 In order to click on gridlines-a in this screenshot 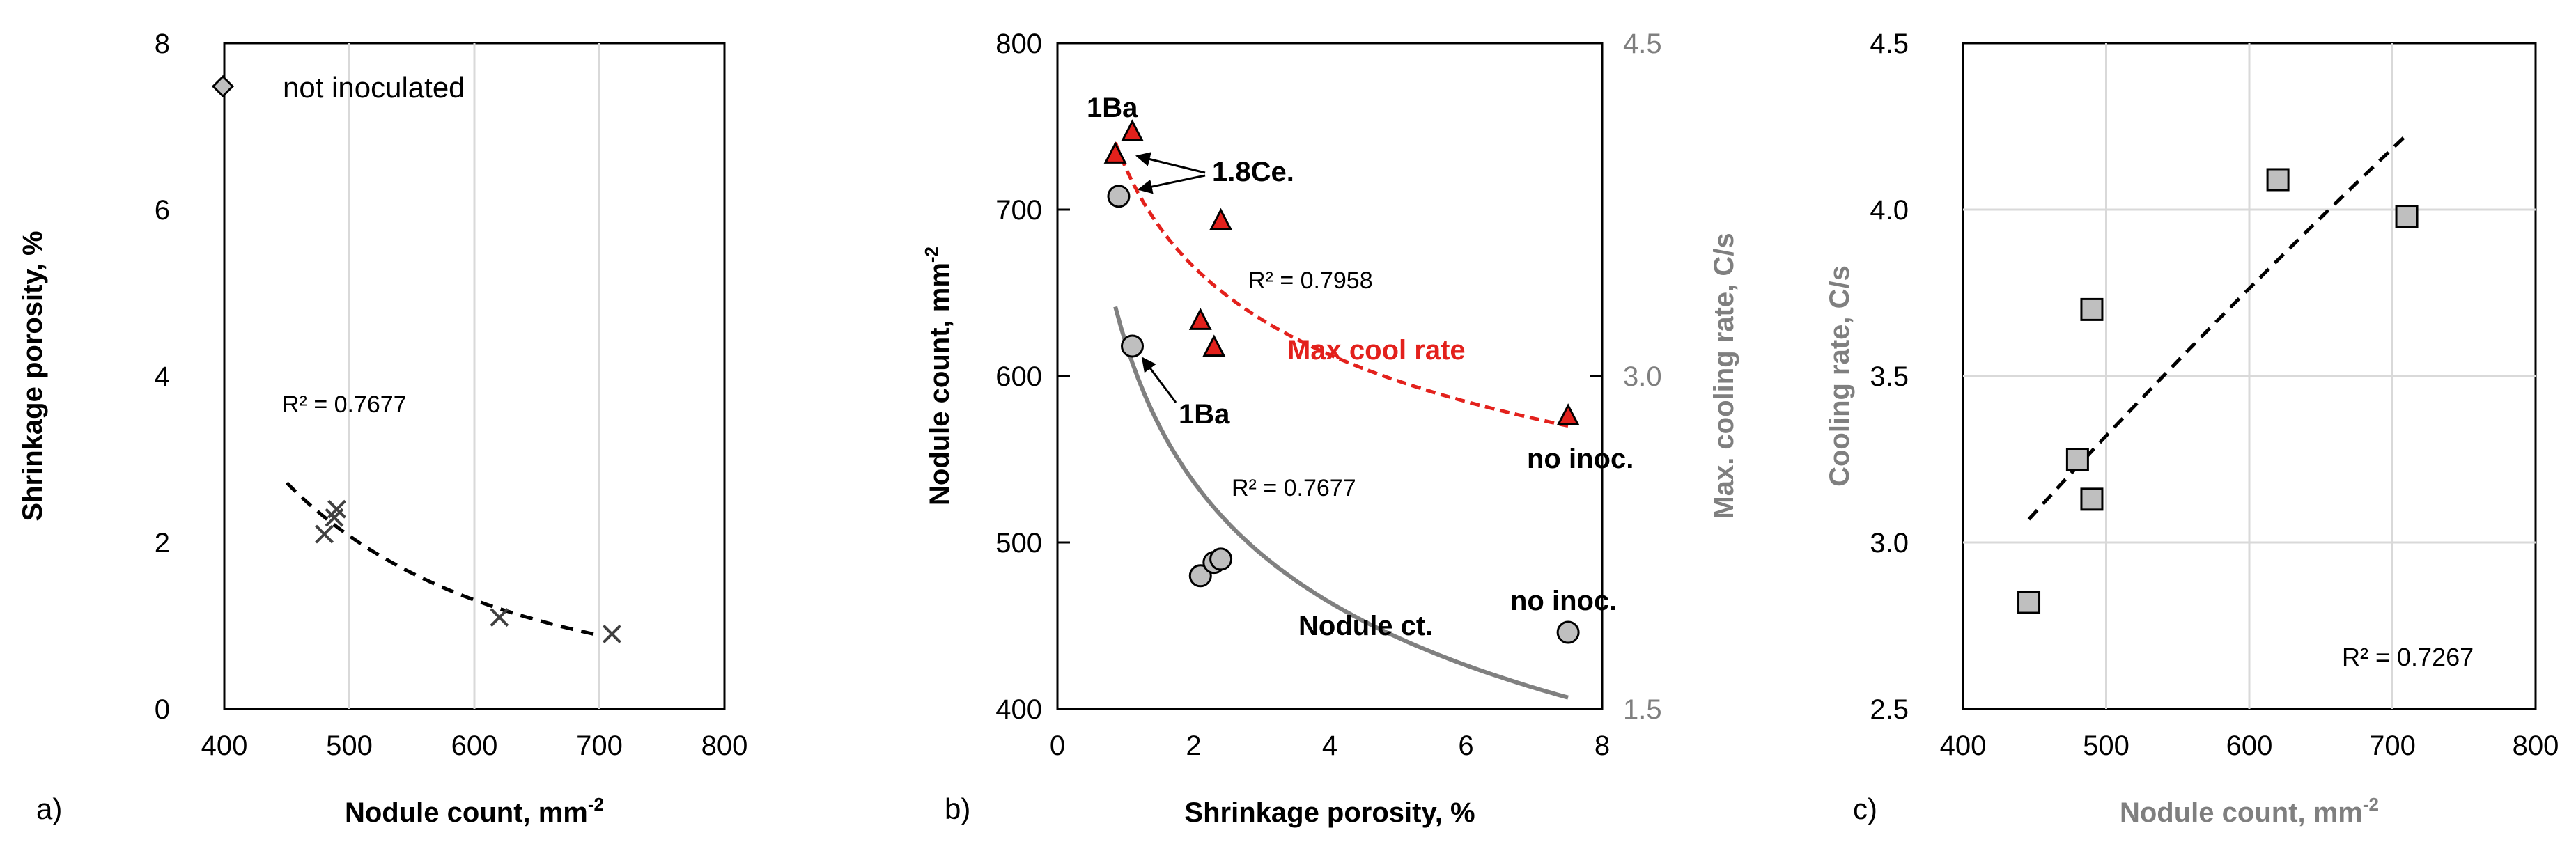, I will do `click(474, 376)`.